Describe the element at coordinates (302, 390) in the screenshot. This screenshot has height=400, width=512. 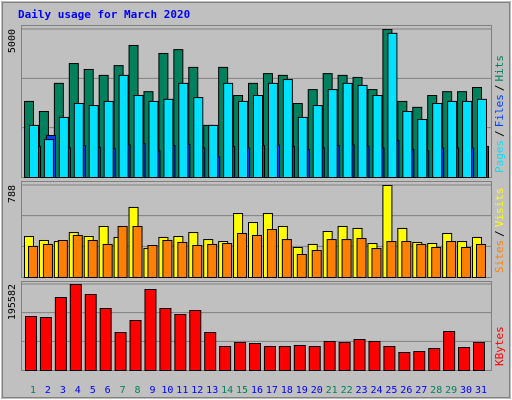
I see `x-tick-label: 19` at that location.